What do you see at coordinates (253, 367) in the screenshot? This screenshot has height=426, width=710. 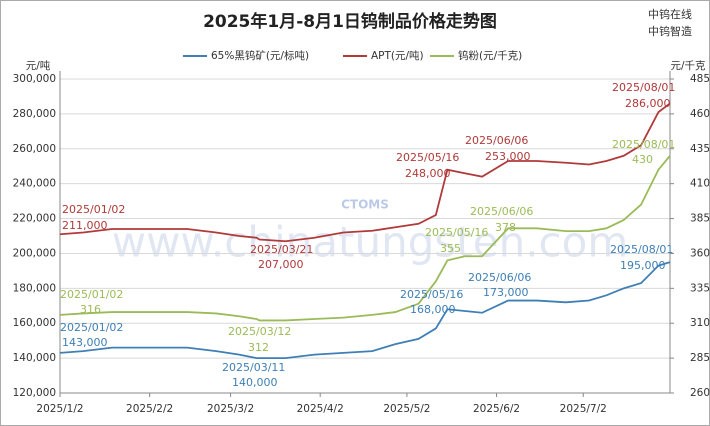 I see `annotation-date: 2025/03/11` at bounding box center [253, 367].